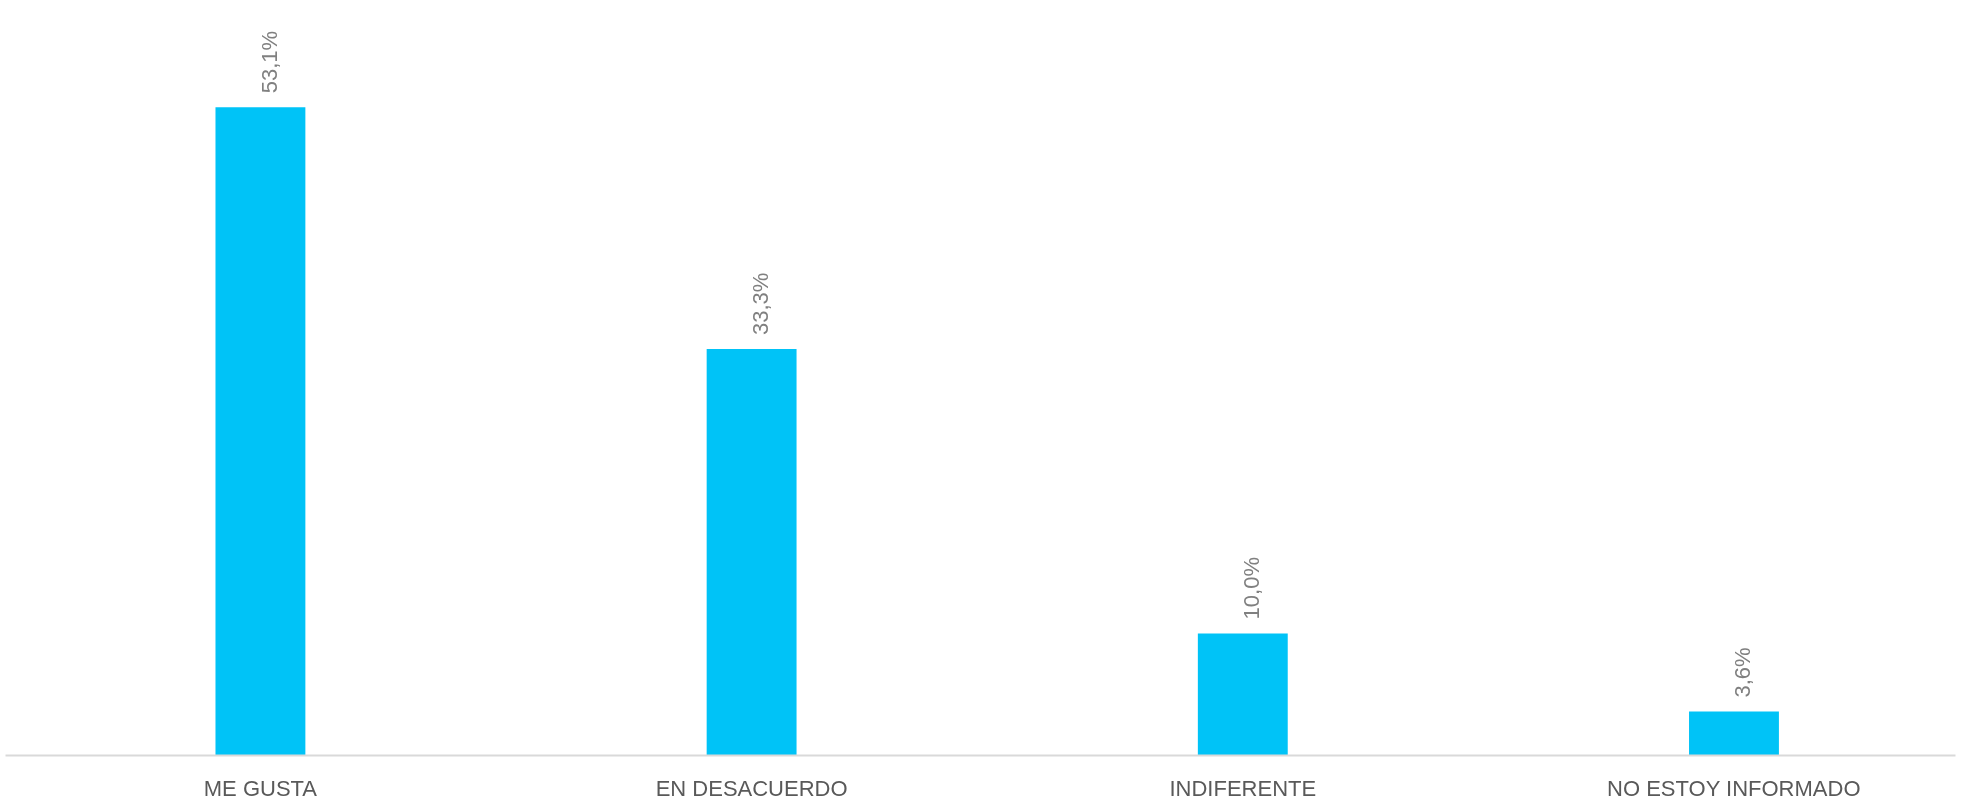 The height and width of the screenshot is (811, 1967). Describe the element at coordinates (1734, 788) in the screenshot. I see `x-tick-label: NO ESTOY INFORMADO` at that location.